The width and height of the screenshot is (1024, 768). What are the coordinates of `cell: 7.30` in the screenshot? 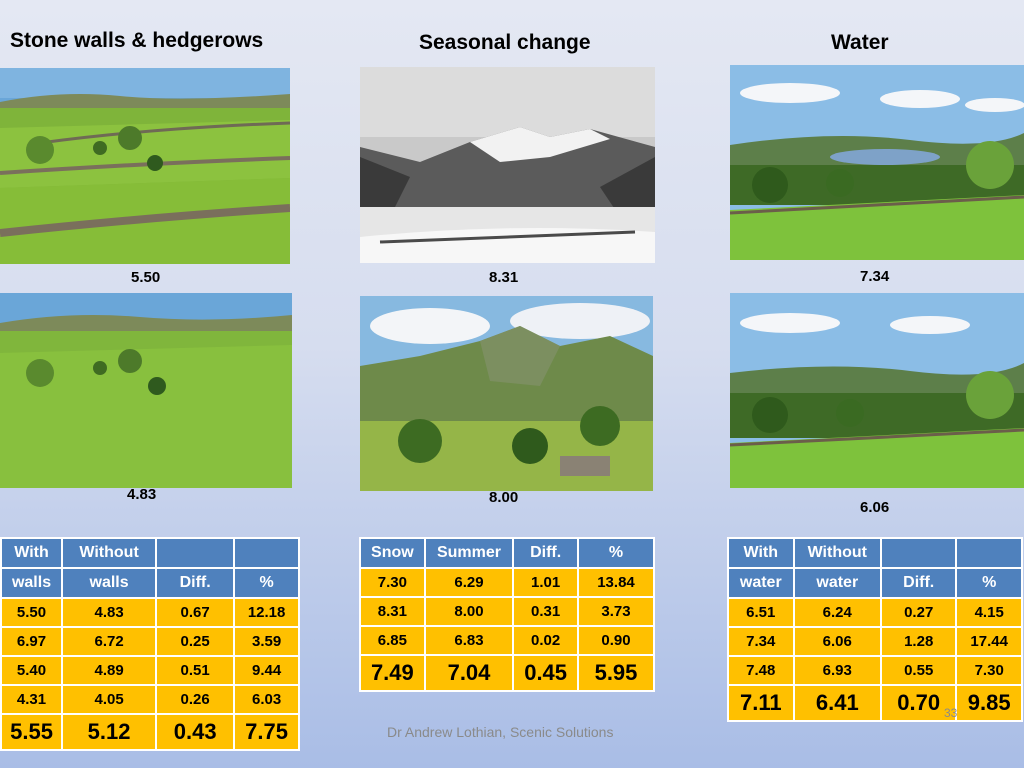 It's located at (392, 582).